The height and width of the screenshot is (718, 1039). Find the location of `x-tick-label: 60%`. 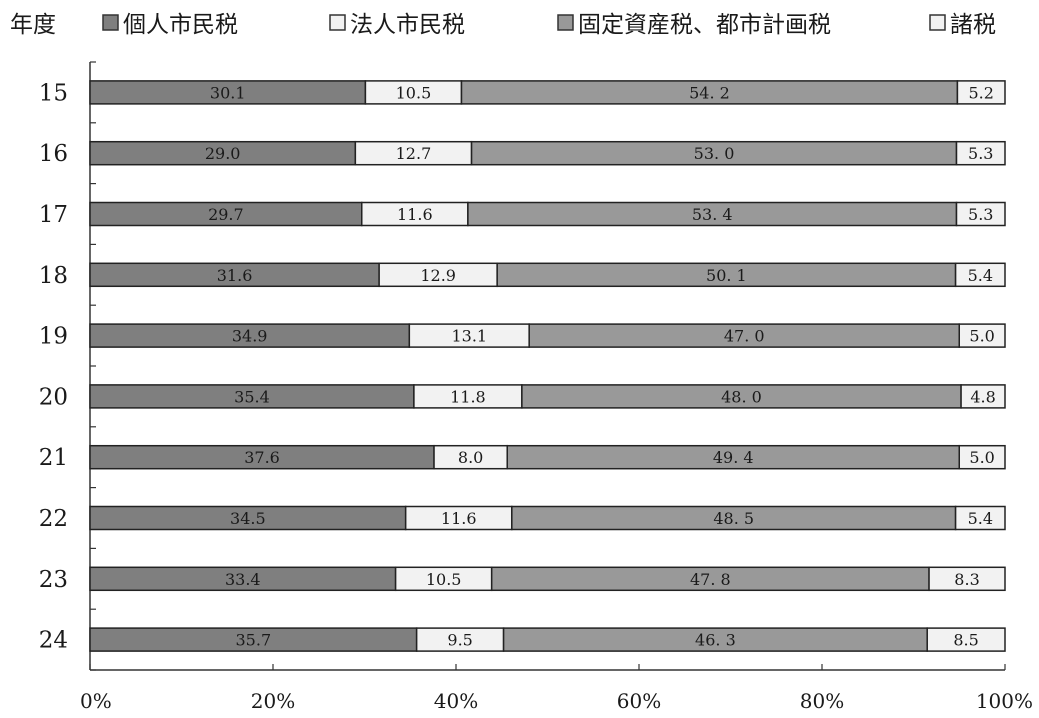

x-tick-label: 60% is located at coordinates (639, 701).